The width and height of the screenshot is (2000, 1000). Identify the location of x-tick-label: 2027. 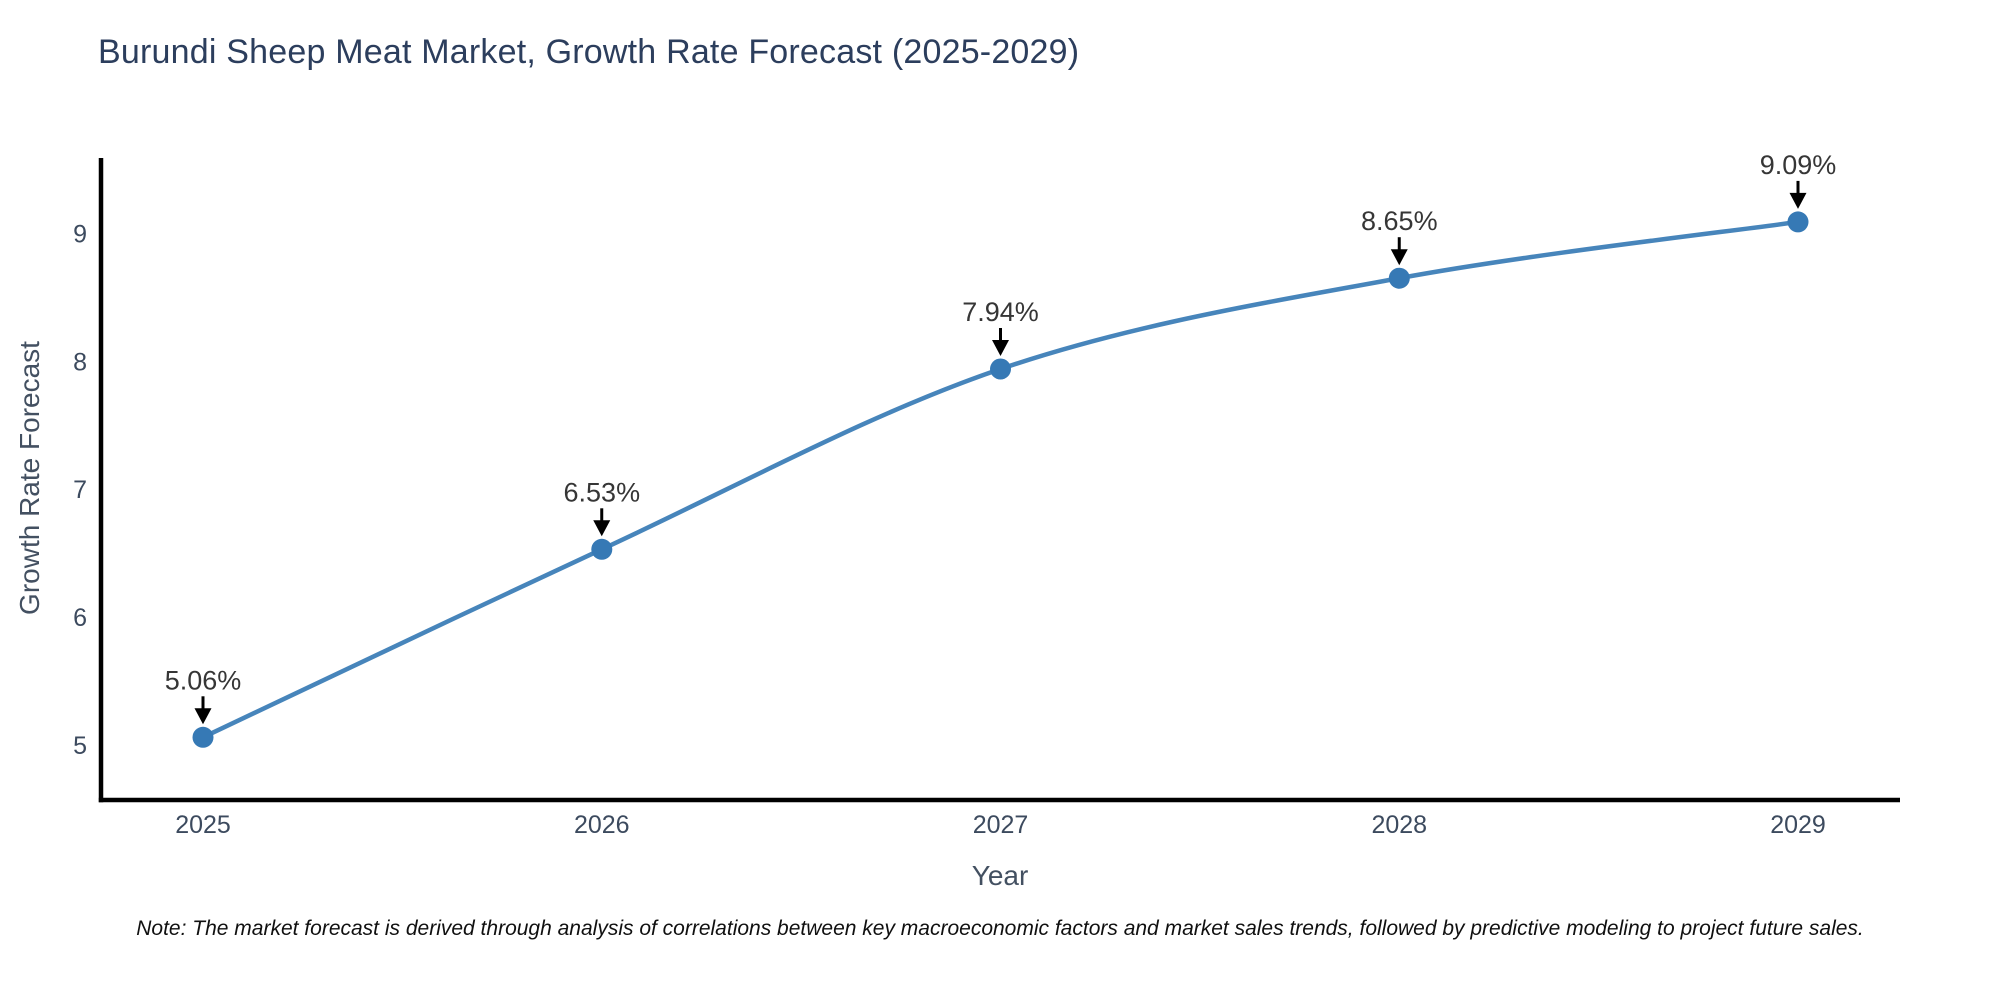
(1001, 825).